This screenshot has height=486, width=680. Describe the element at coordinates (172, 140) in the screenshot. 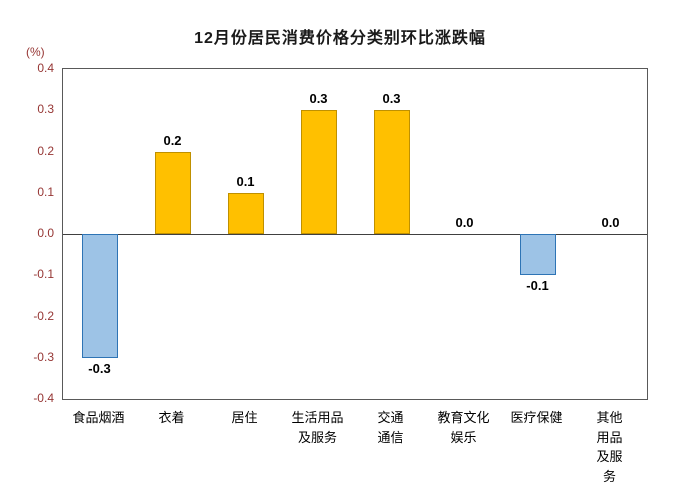

I see `bar-value-label: 0.2` at that location.